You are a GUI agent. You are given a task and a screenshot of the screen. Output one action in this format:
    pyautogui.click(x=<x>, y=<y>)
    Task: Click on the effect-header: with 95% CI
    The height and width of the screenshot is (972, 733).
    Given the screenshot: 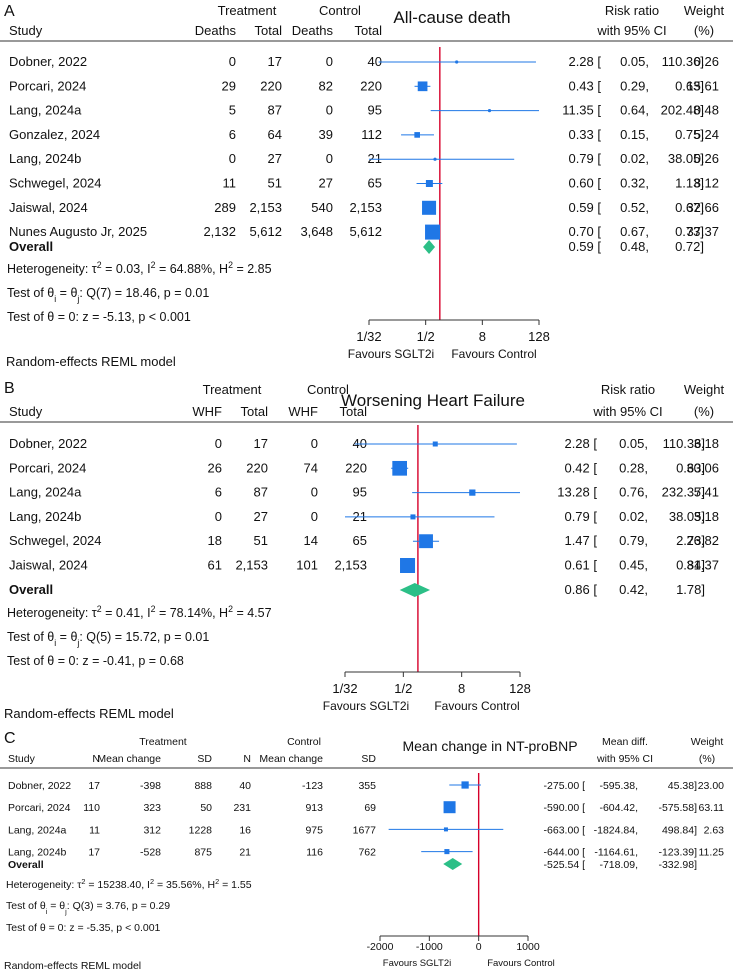 What is the action you would take?
    pyautogui.click(x=624, y=759)
    